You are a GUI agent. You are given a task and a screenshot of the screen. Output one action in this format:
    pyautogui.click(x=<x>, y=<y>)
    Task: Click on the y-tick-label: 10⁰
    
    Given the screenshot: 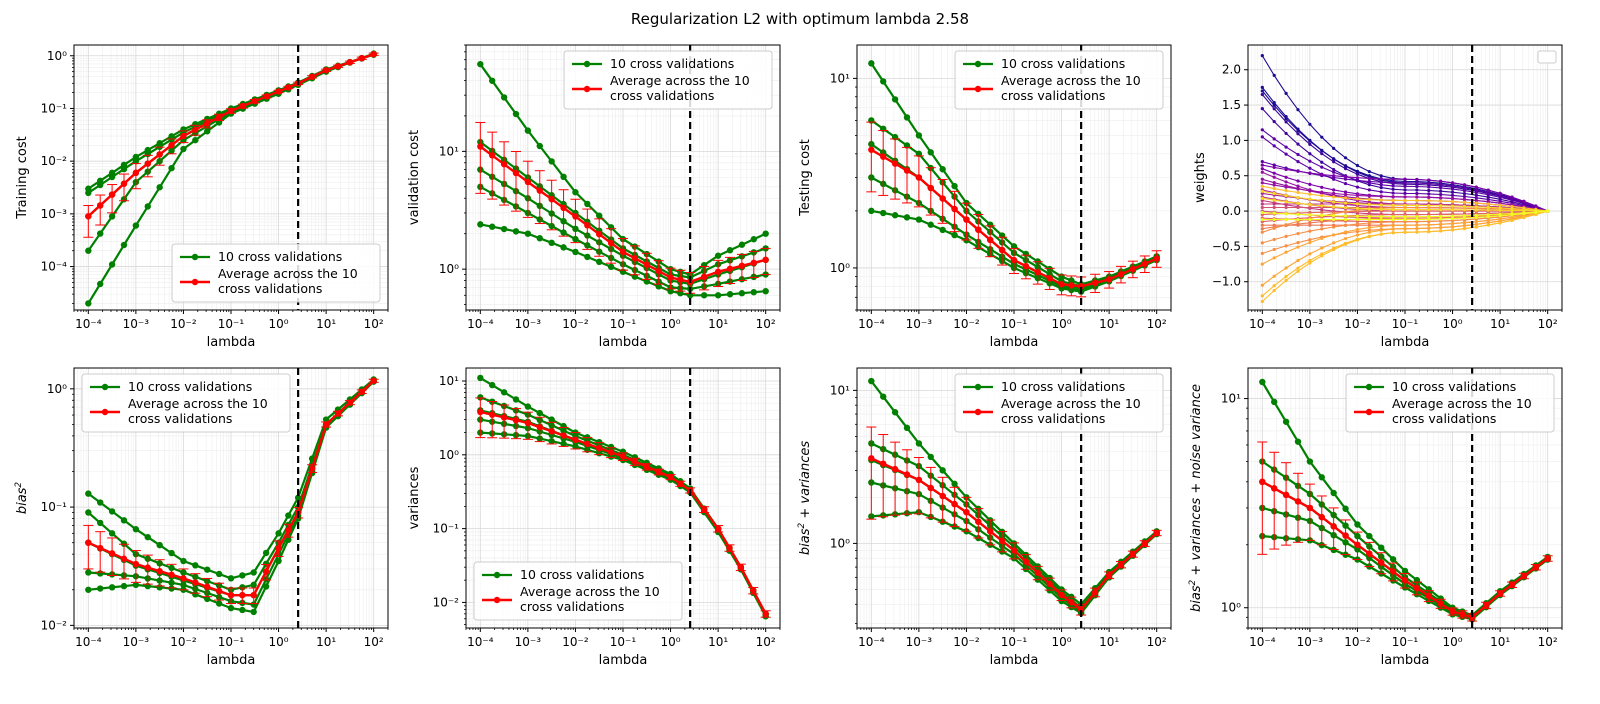 What is the action you would take?
    pyautogui.click(x=449, y=455)
    